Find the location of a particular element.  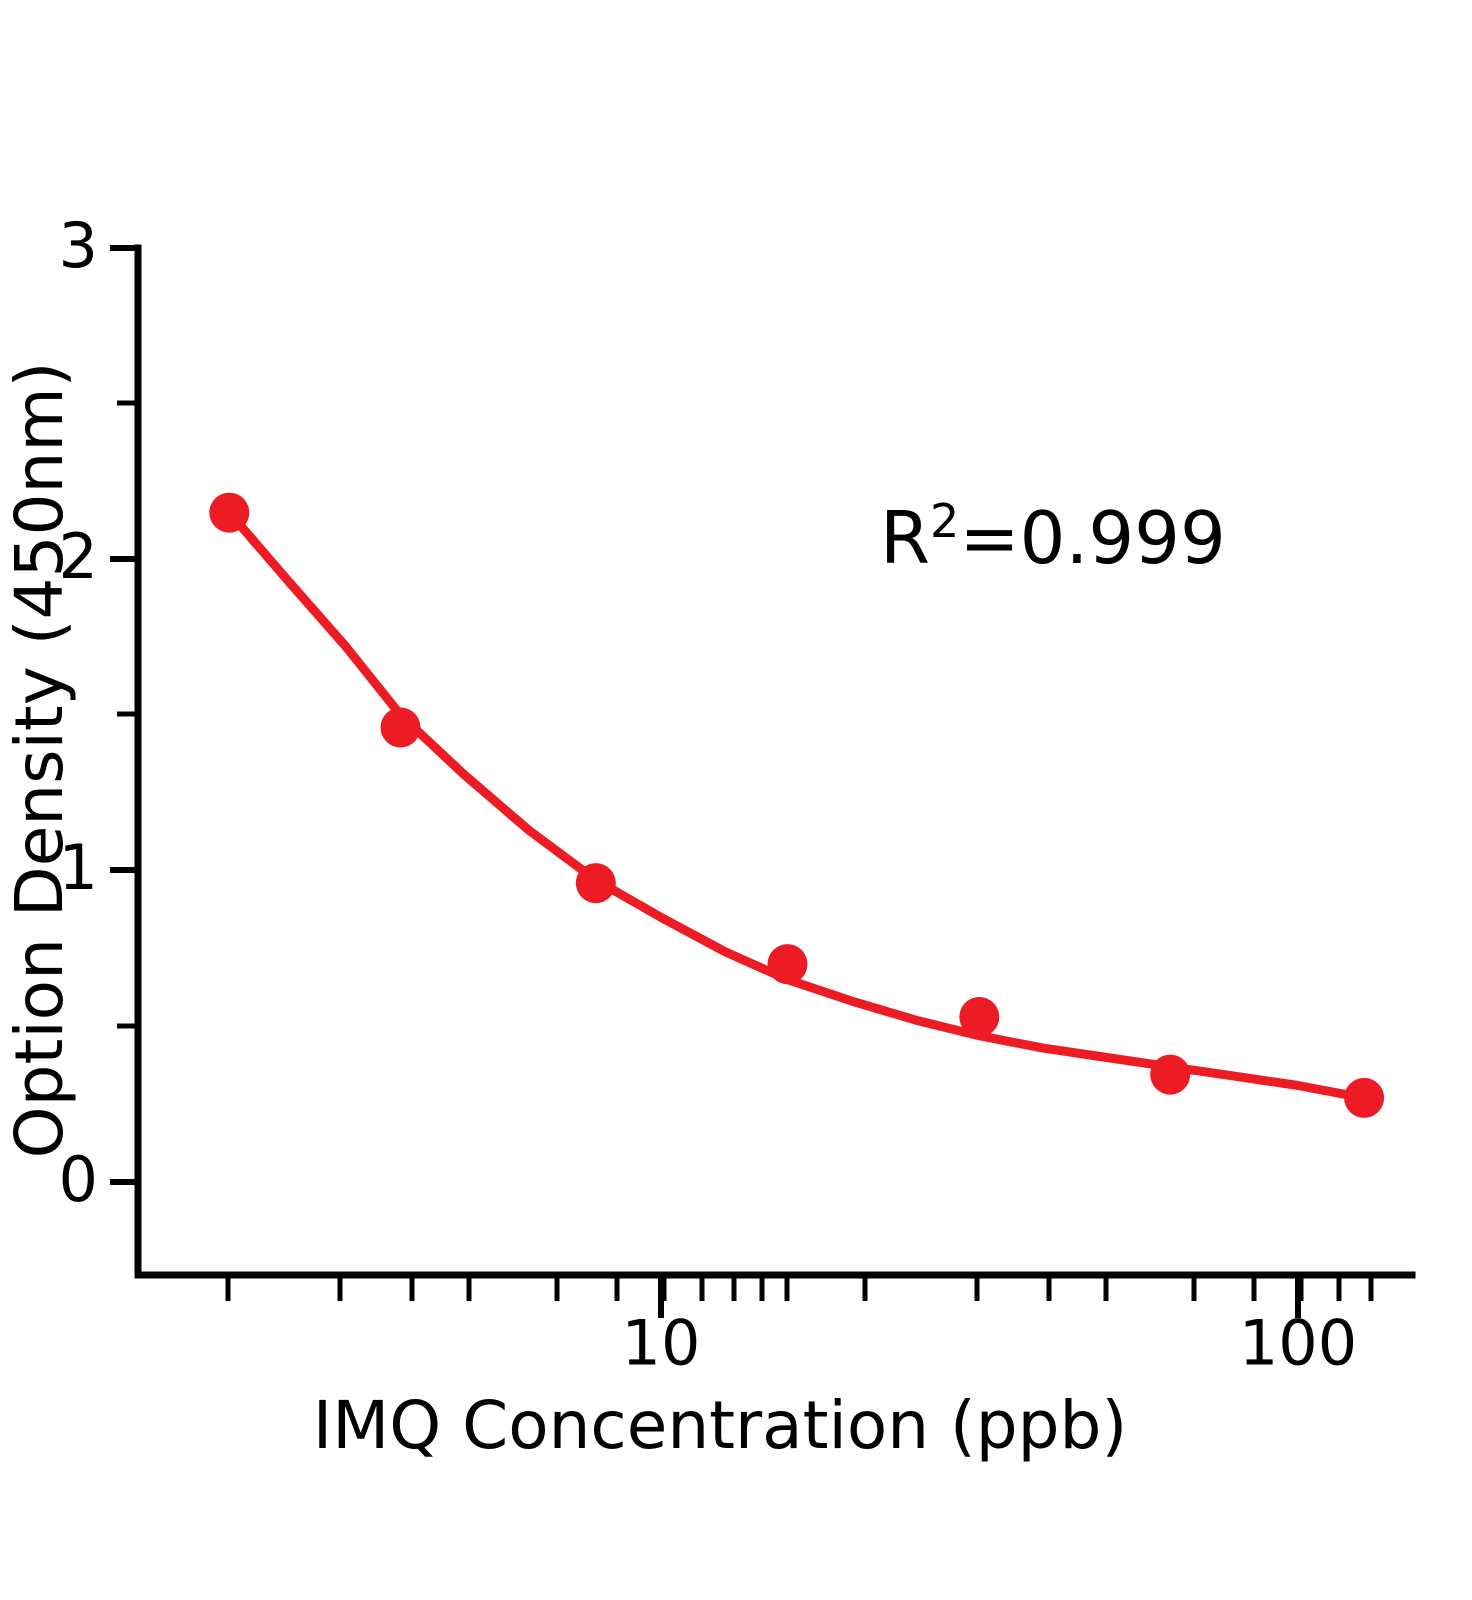

y-tick-label-3: 3 is located at coordinates (78, 245).